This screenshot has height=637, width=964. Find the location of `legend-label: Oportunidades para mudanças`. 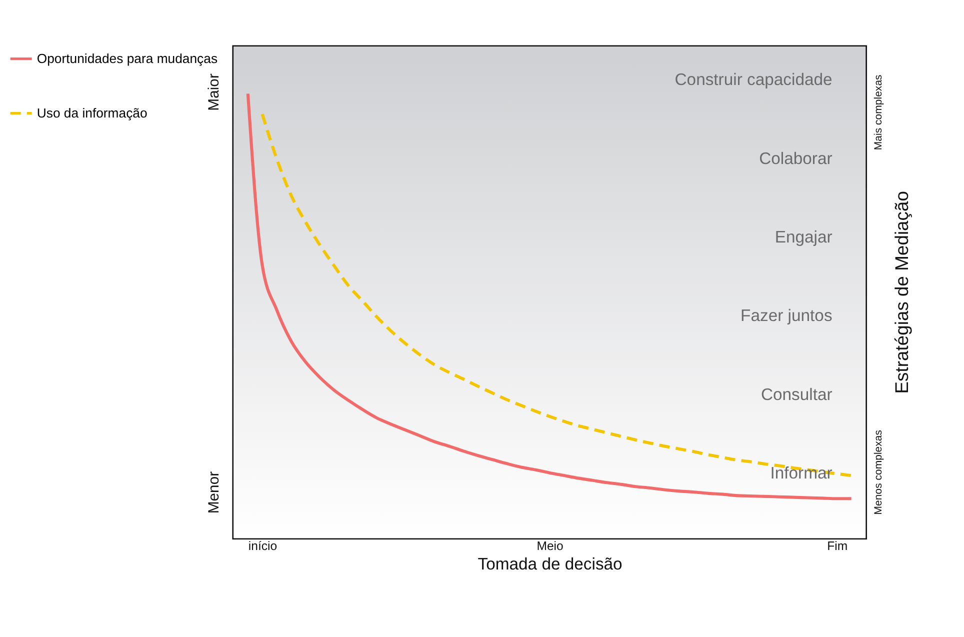

legend-label: Oportunidades para mudanças is located at coordinates (127, 58).